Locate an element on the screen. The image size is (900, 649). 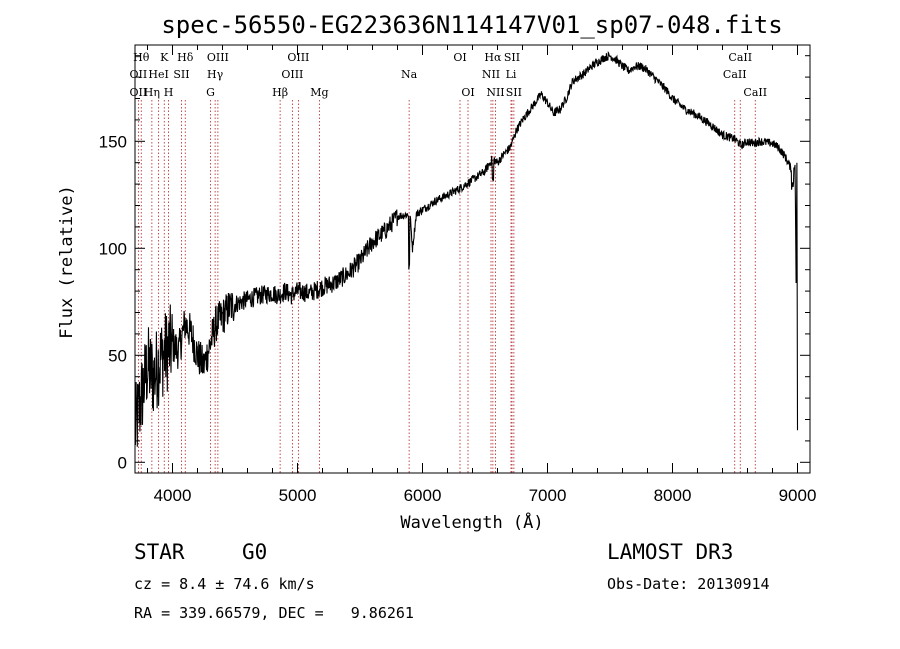
y-axis-label: Flux (relative) is located at coordinates (67, 262).